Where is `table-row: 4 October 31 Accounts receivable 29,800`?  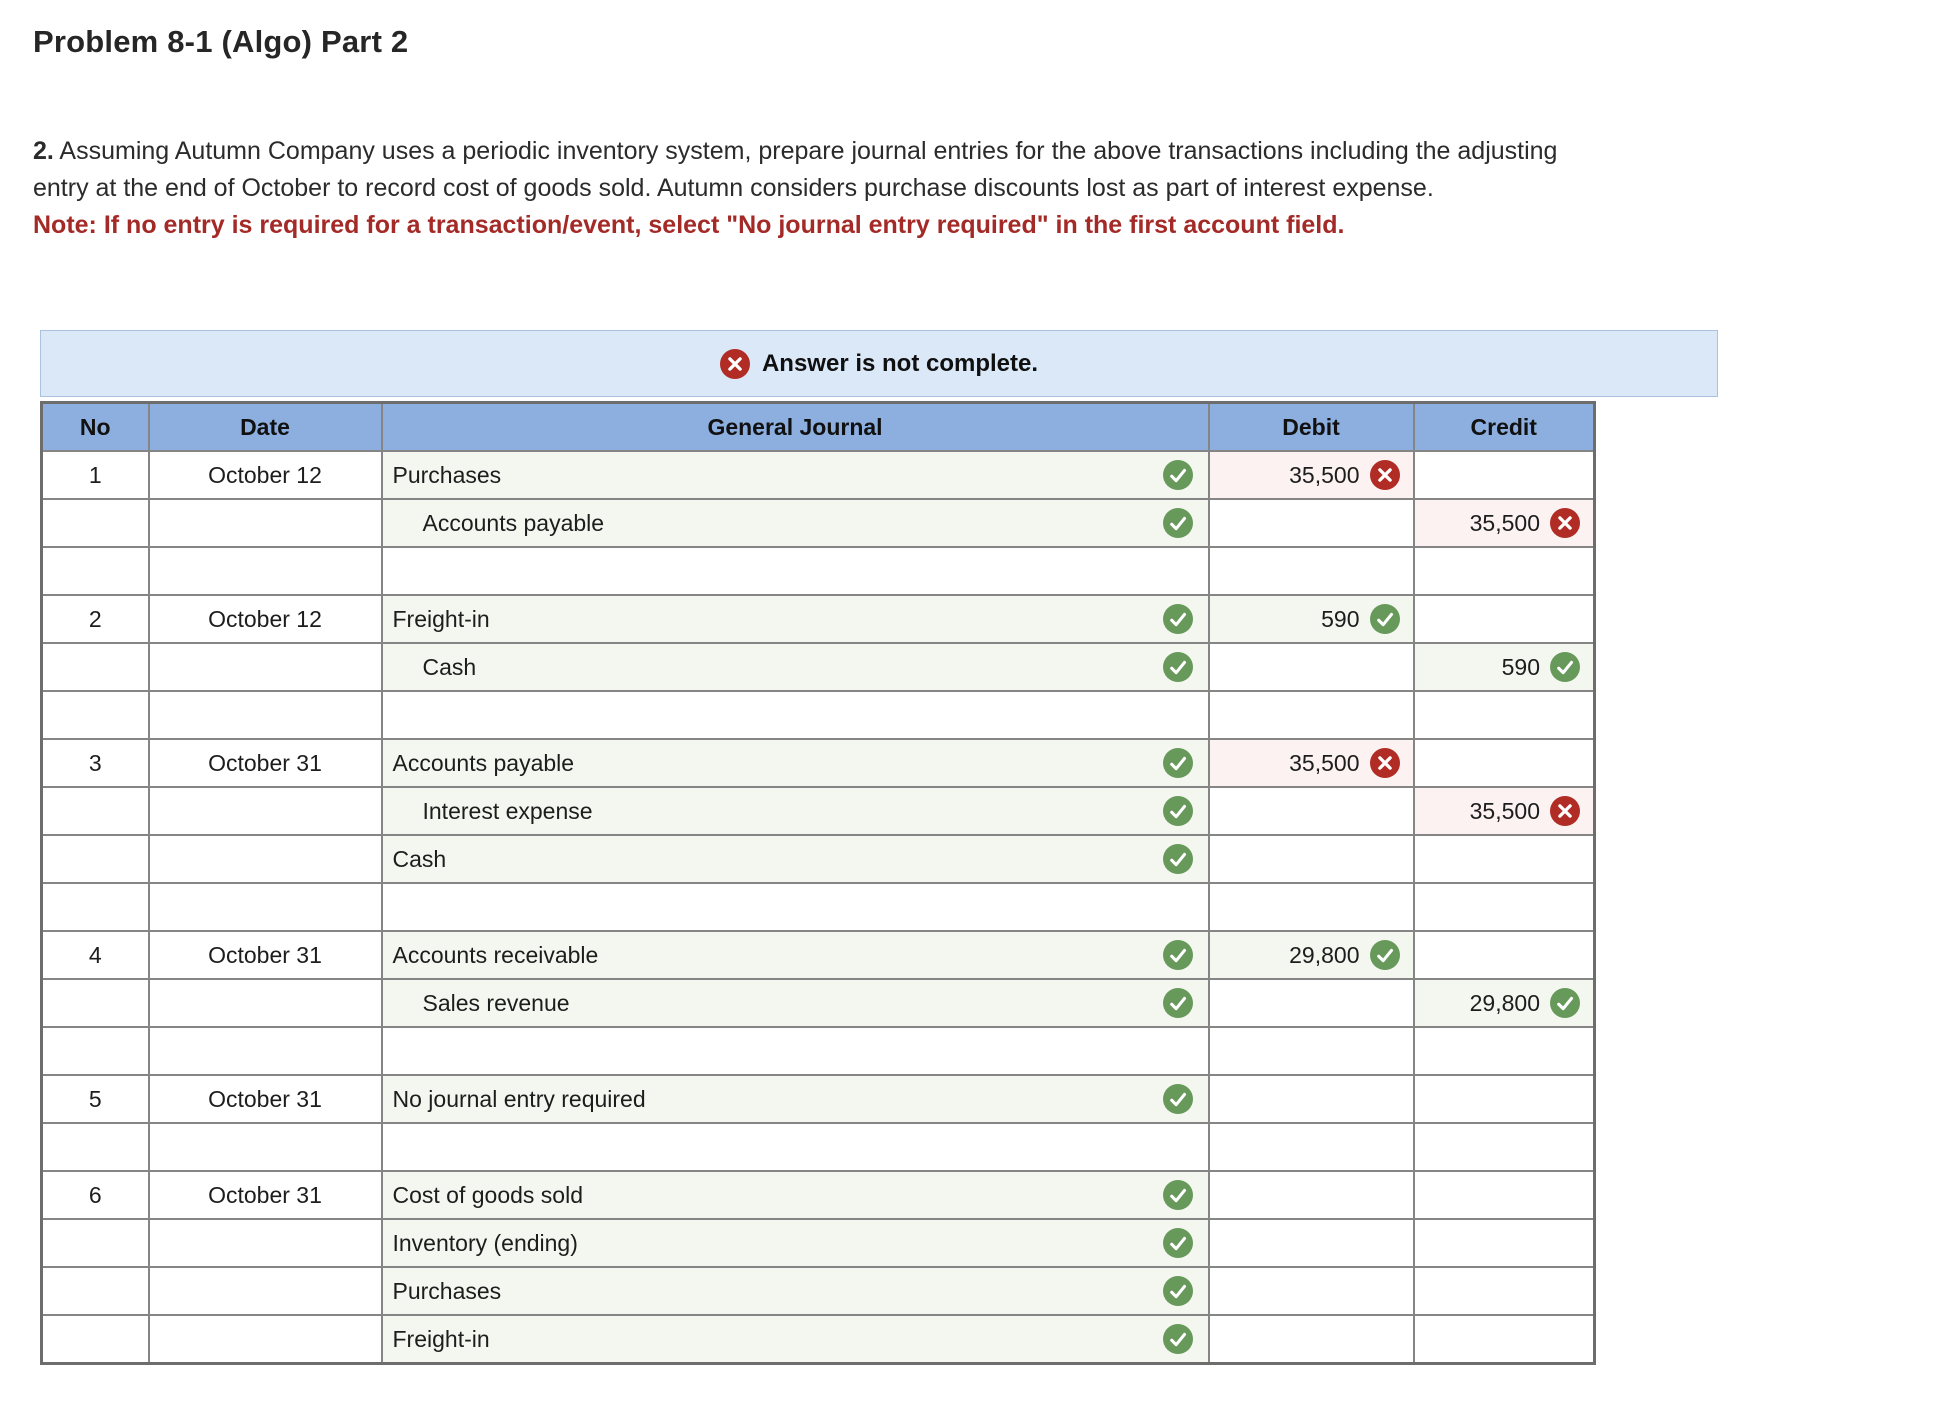 table-row: 4 October 31 Accounts receivable 29,800 is located at coordinates (818, 955).